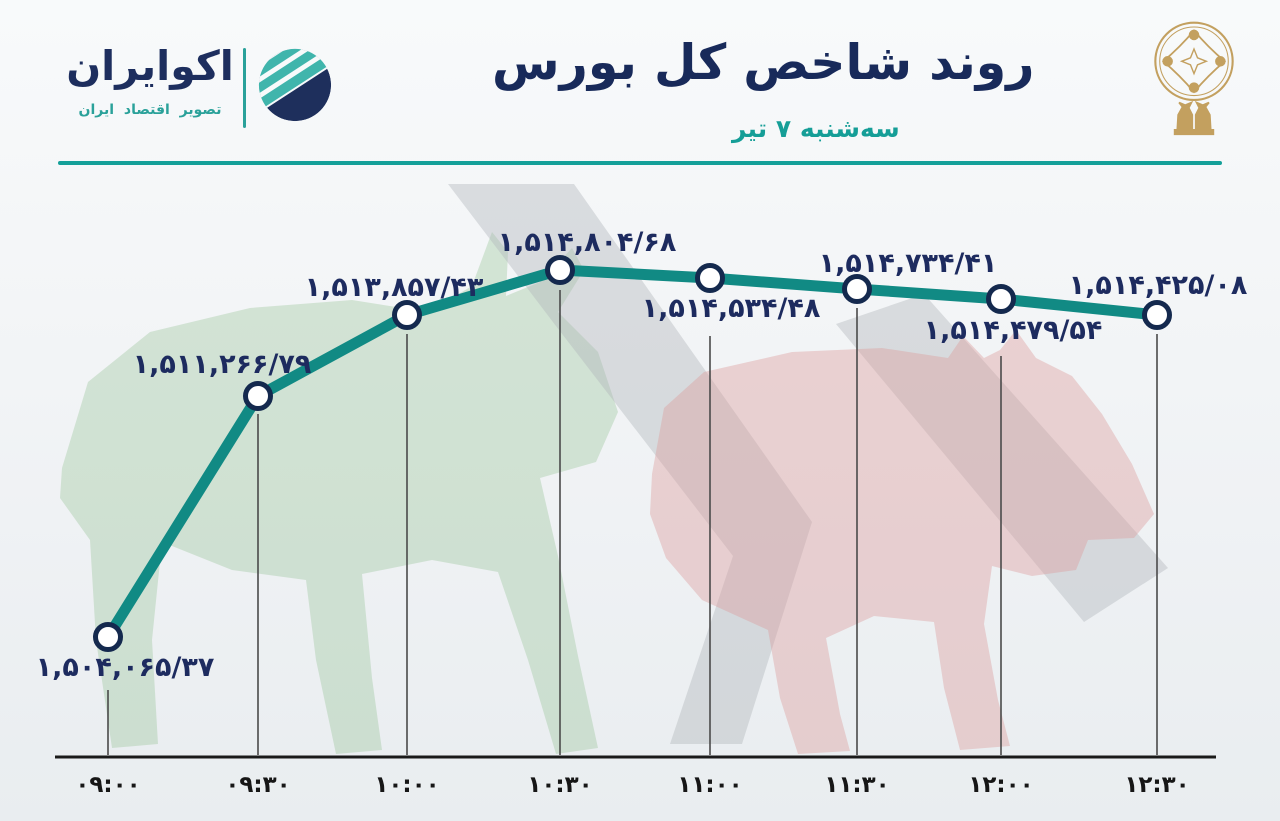 Image resolution: width=1280 pixels, height=821 pixels. Describe the element at coordinates (1194, 78) in the screenshot. I see `stock-exchange-emblem-icon` at that location.